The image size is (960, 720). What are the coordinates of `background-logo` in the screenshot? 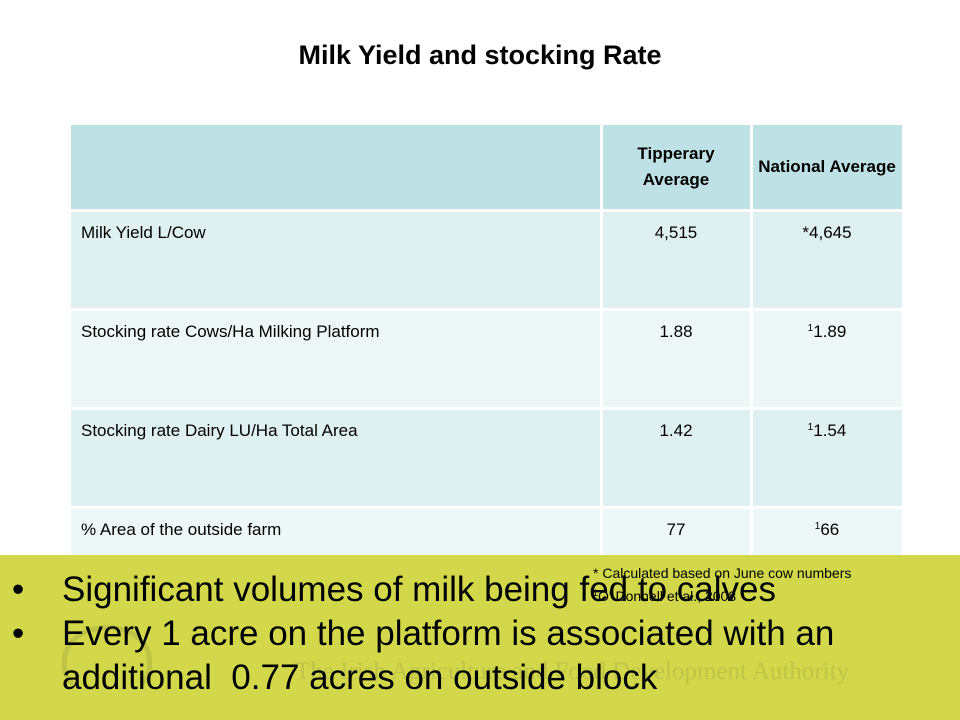 It's located at (182, 665).